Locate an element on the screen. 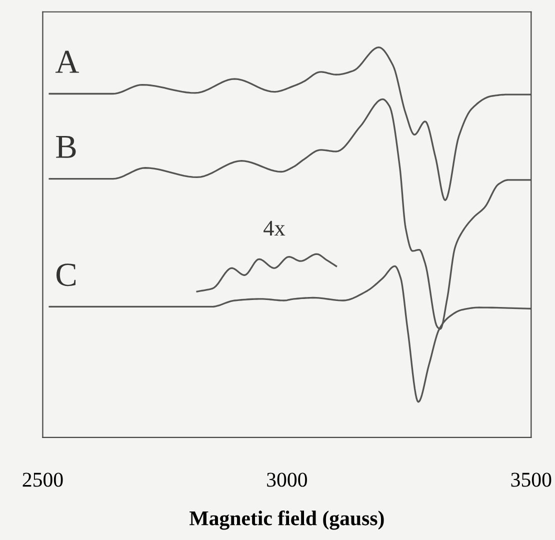 This screenshot has width=555, height=540. x-tick-label: 3000 is located at coordinates (287, 479).